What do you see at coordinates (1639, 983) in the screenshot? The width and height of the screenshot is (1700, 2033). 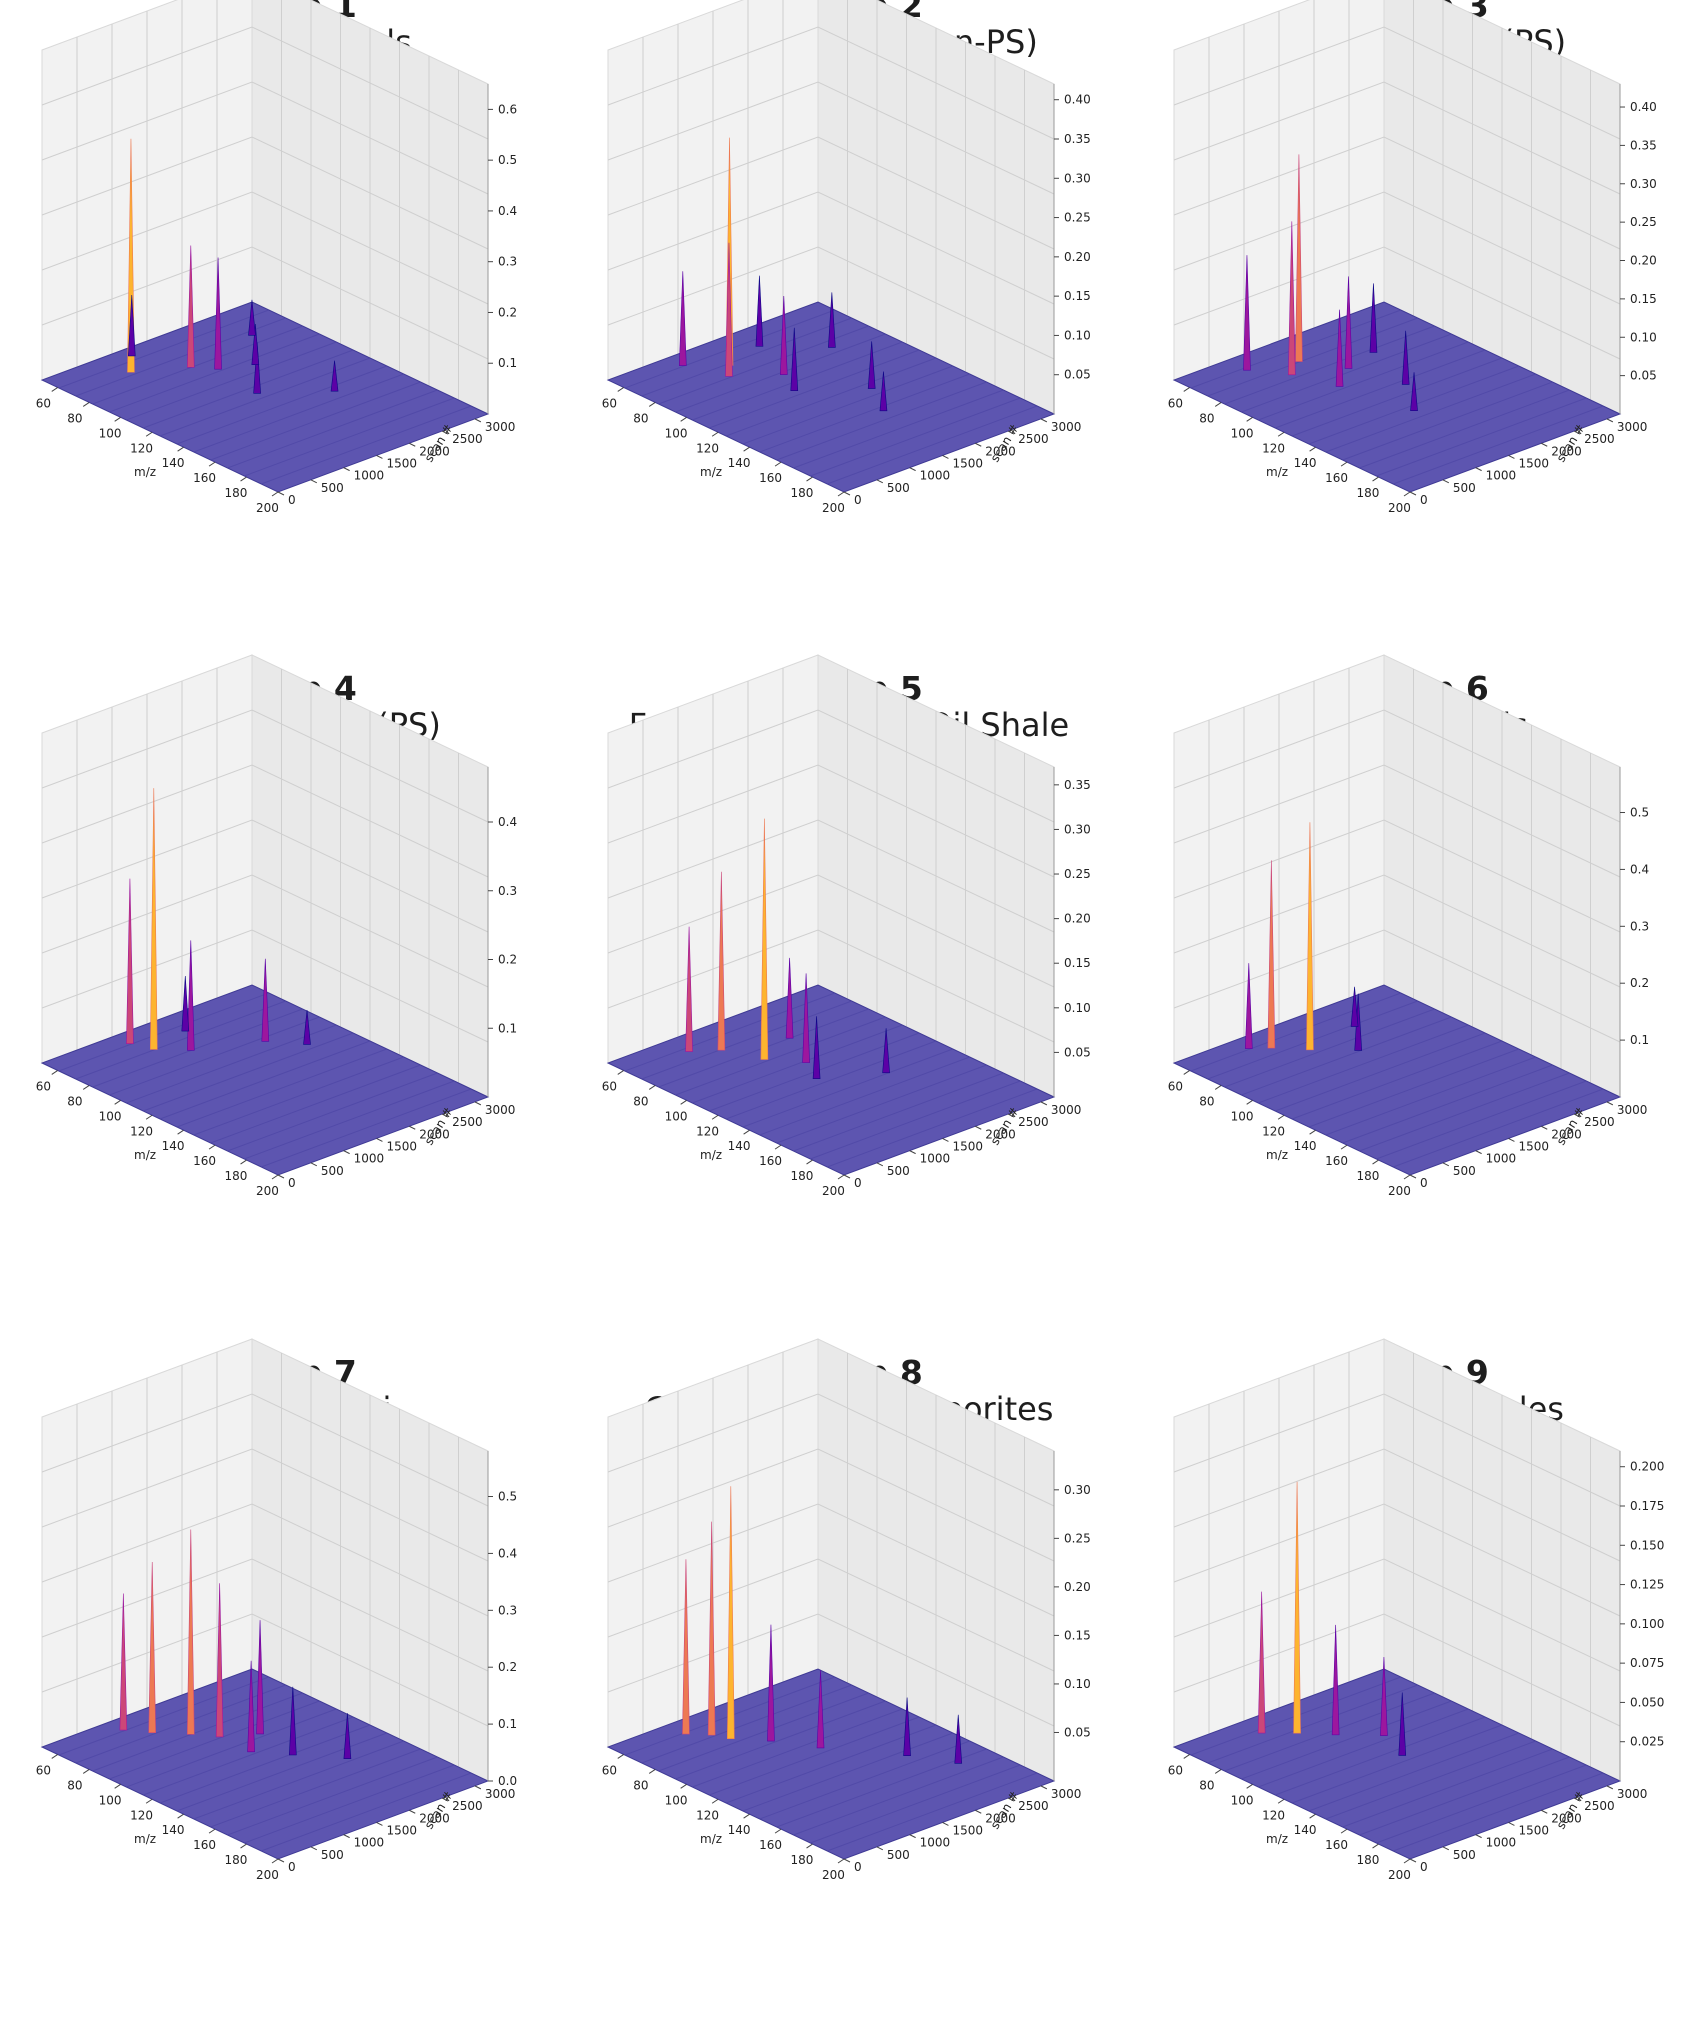 I see `z-tick-label: 0.2` at bounding box center [1639, 983].